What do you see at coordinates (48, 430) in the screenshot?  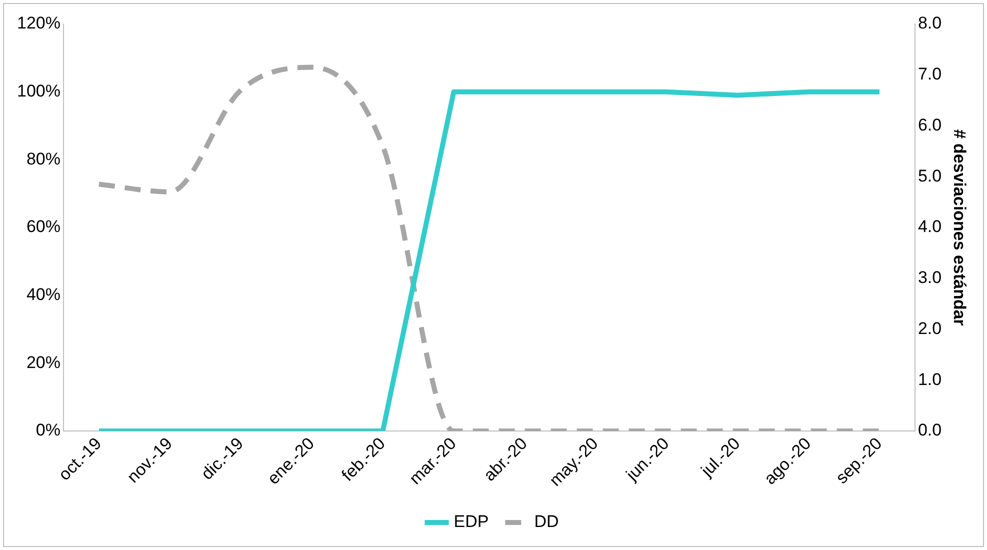 I see `y-tick-label: 0%` at bounding box center [48, 430].